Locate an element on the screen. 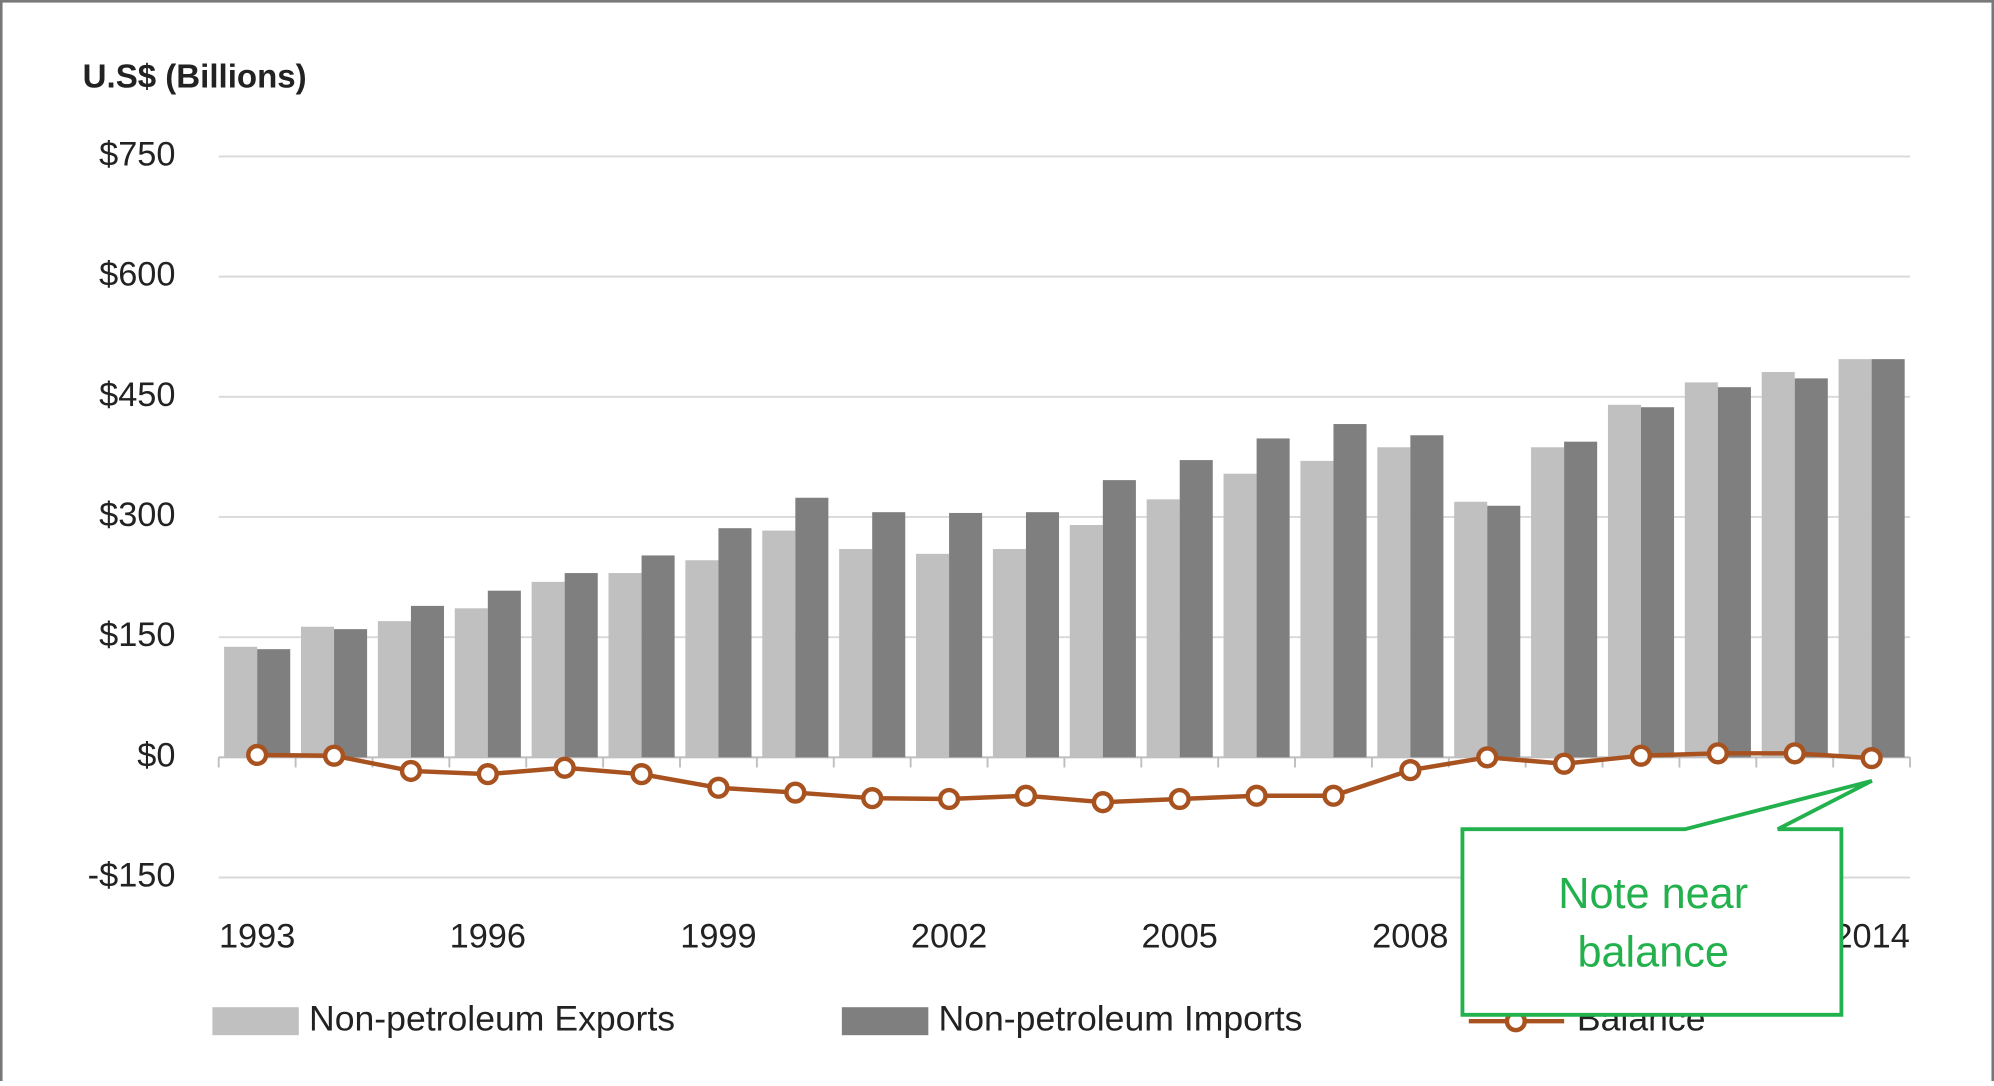 The height and width of the screenshot is (1086, 1994). x-tick-label: 1996 is located at coordinates (488, 937).